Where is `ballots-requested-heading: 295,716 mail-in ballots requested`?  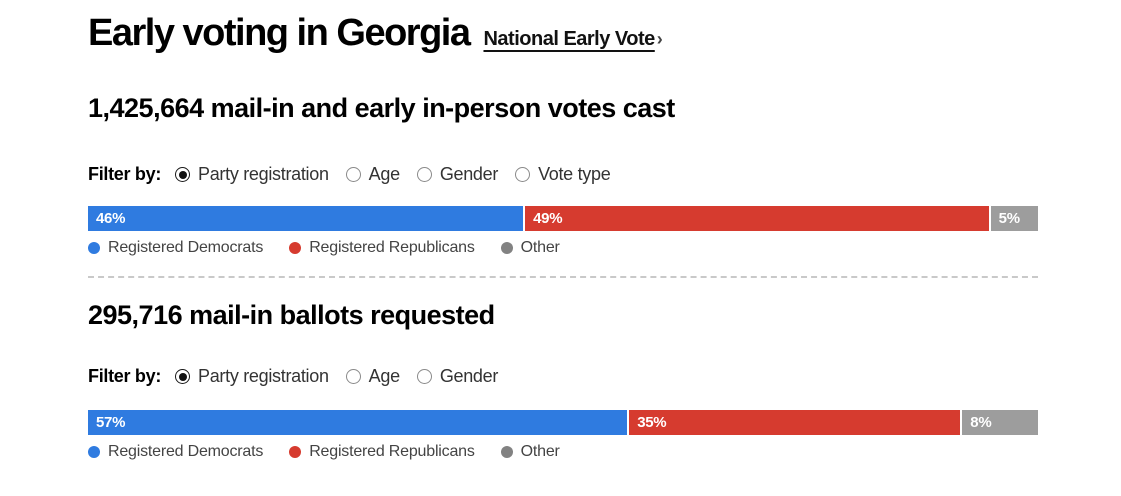 ballots-requested-heading: 295,716 mail-in ballots requested is located at coordinates (291, 315).